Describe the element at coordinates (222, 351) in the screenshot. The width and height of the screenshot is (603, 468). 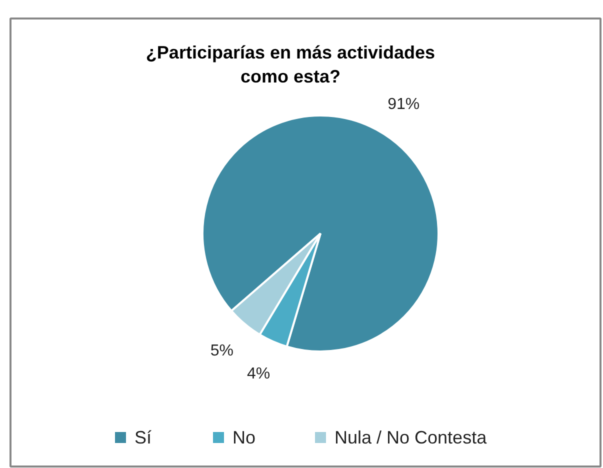
I see `data-label: 5%` at that location.